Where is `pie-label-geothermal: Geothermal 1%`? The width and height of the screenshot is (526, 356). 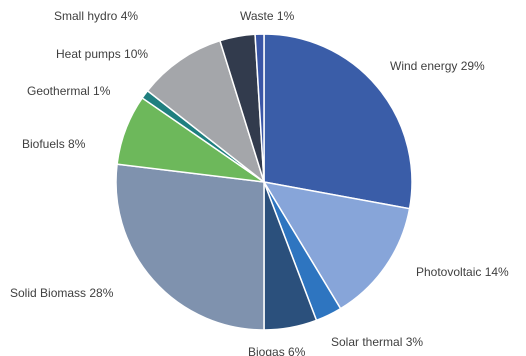
pie-label-geothermal: Geothermal 1% is located at coordinates (69, 91).